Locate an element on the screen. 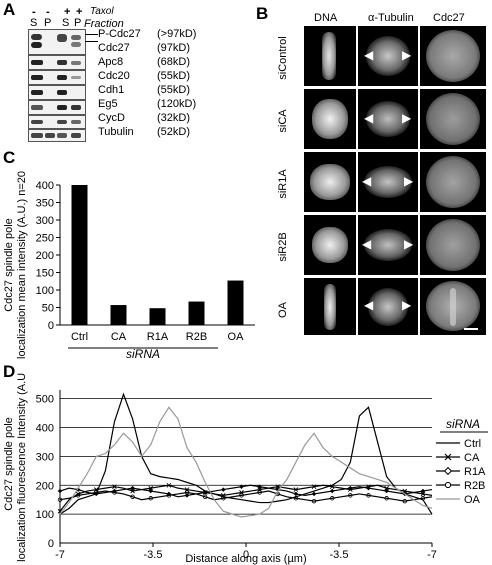  lane-label: P is located at coordinates (78, 23).